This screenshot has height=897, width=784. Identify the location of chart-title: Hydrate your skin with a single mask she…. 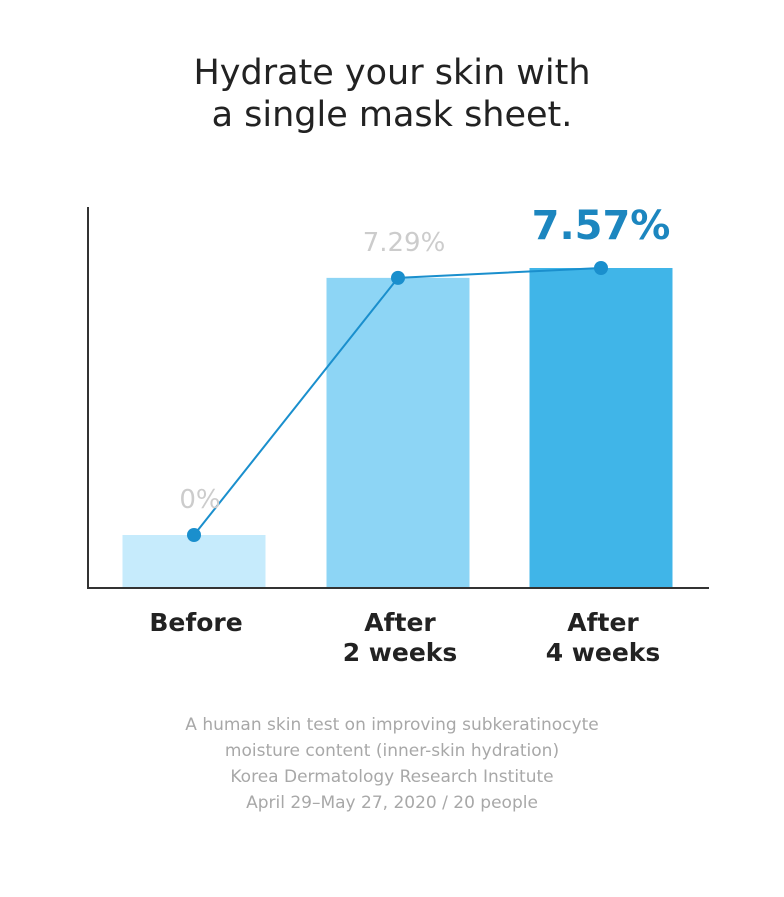
(392, 94).